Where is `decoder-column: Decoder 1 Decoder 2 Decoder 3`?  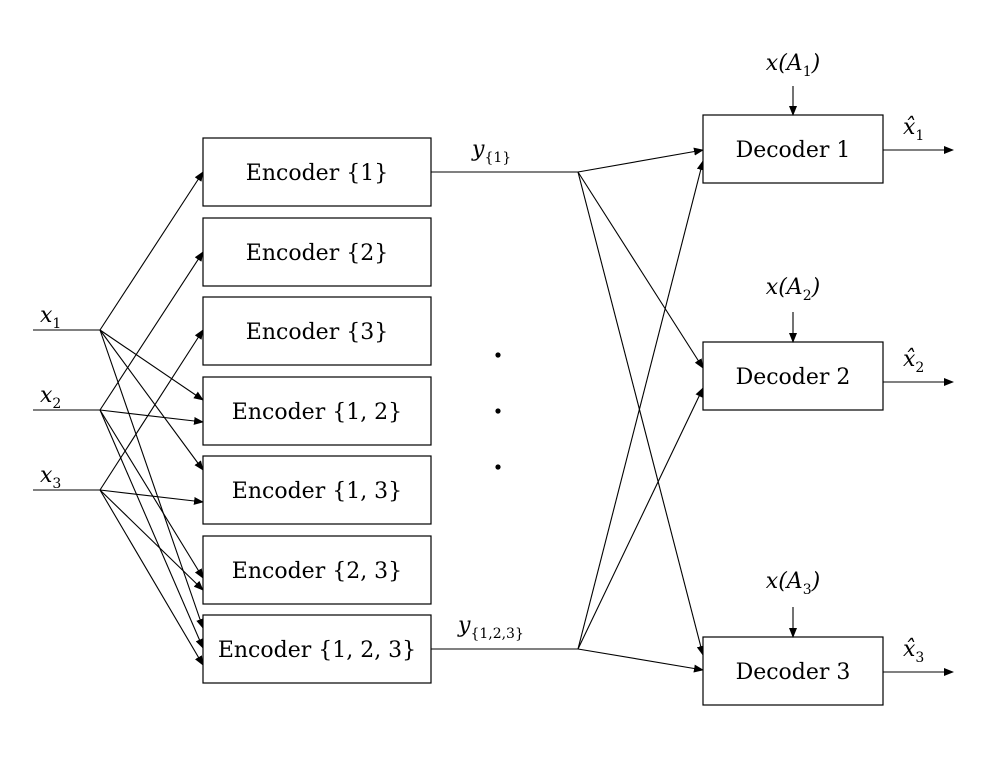 decoder-column: Decoder 1 Decoder 2 Decoder 3 is located at coordinates (793, 410).